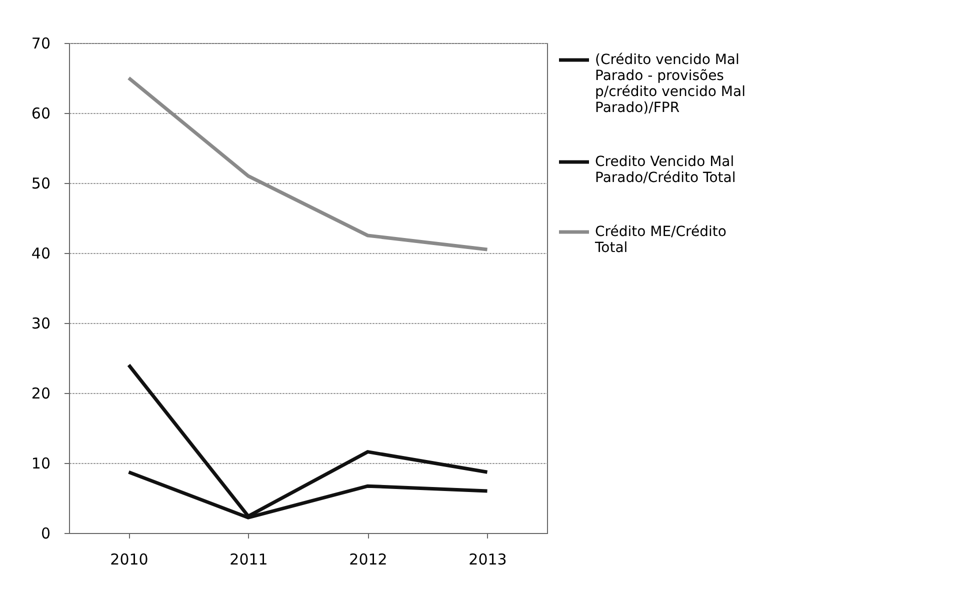  I want to click on legend-label: Crédito ME/Crédito Total, so click(660, 240).